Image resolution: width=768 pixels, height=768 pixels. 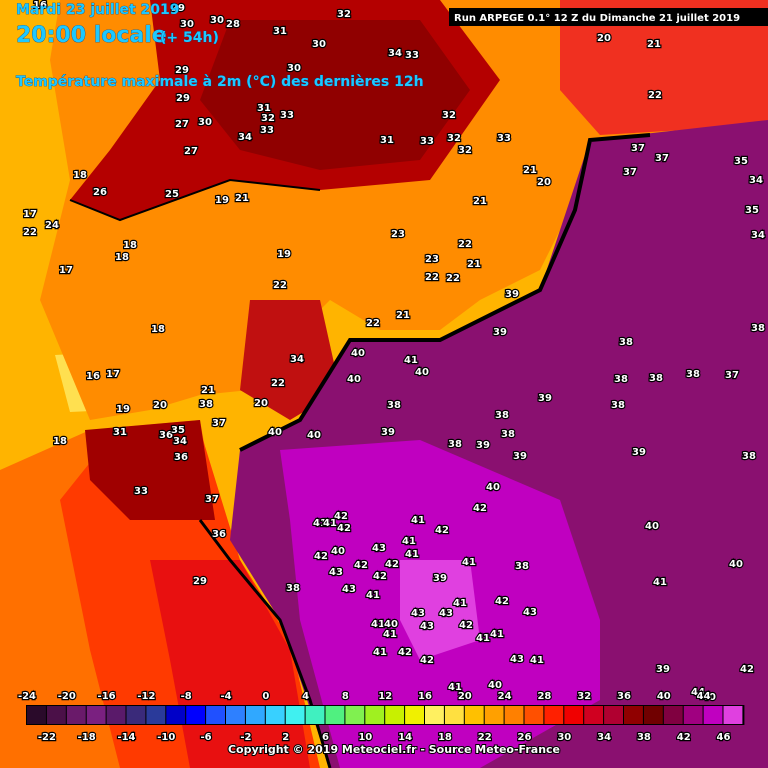 What do you see at coordinates (30, 232) in the screenshot?
I see `temperature-label: 22` at bounding box center [30, 232].